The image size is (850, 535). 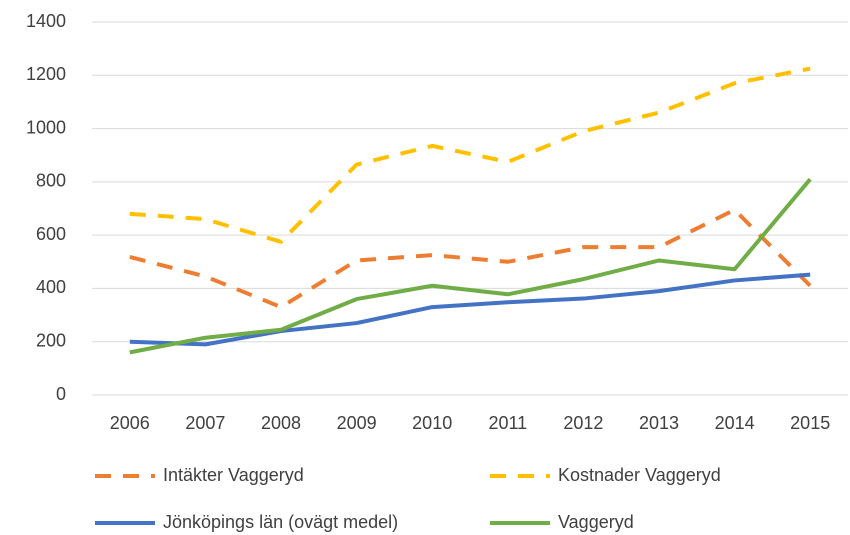 I want to click on y-tick-label: 600, so click(x=51, y=234).